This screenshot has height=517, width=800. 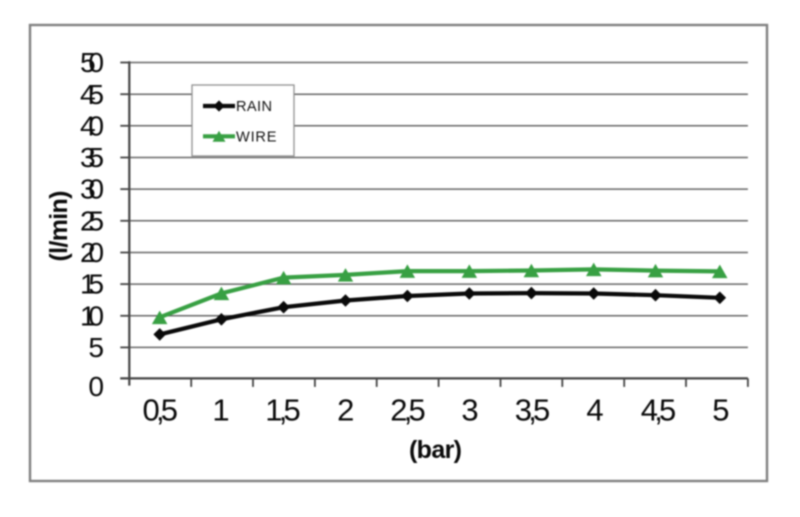 I want to click on svg-text: 20, so click(x=92, y=252).